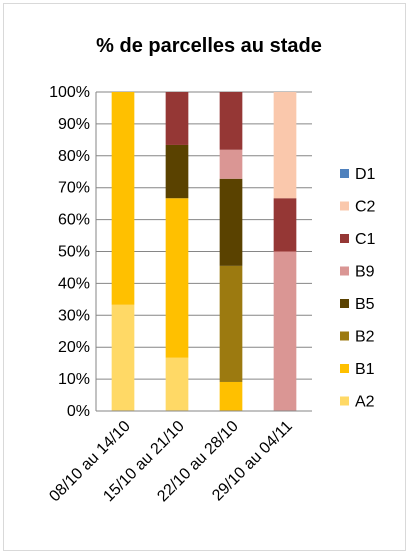 Image resolution: width=411 pixels, height=556 pixels. I want to click on legend-swatch-c1, so click(344, 238).